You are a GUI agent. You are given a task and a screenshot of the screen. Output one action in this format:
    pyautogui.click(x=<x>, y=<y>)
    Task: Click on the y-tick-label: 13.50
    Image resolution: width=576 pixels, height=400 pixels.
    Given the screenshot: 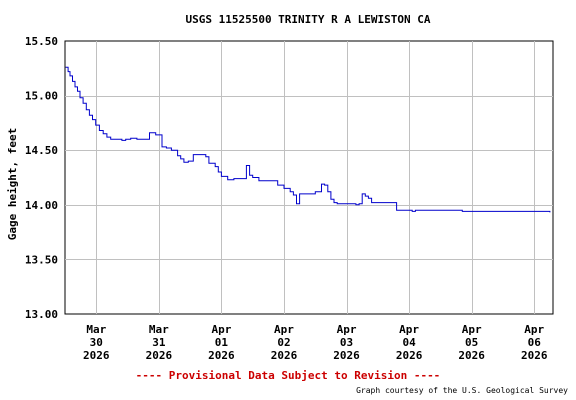 What is the action you would take?
    pyautogui.click(x=41, y=259)
    